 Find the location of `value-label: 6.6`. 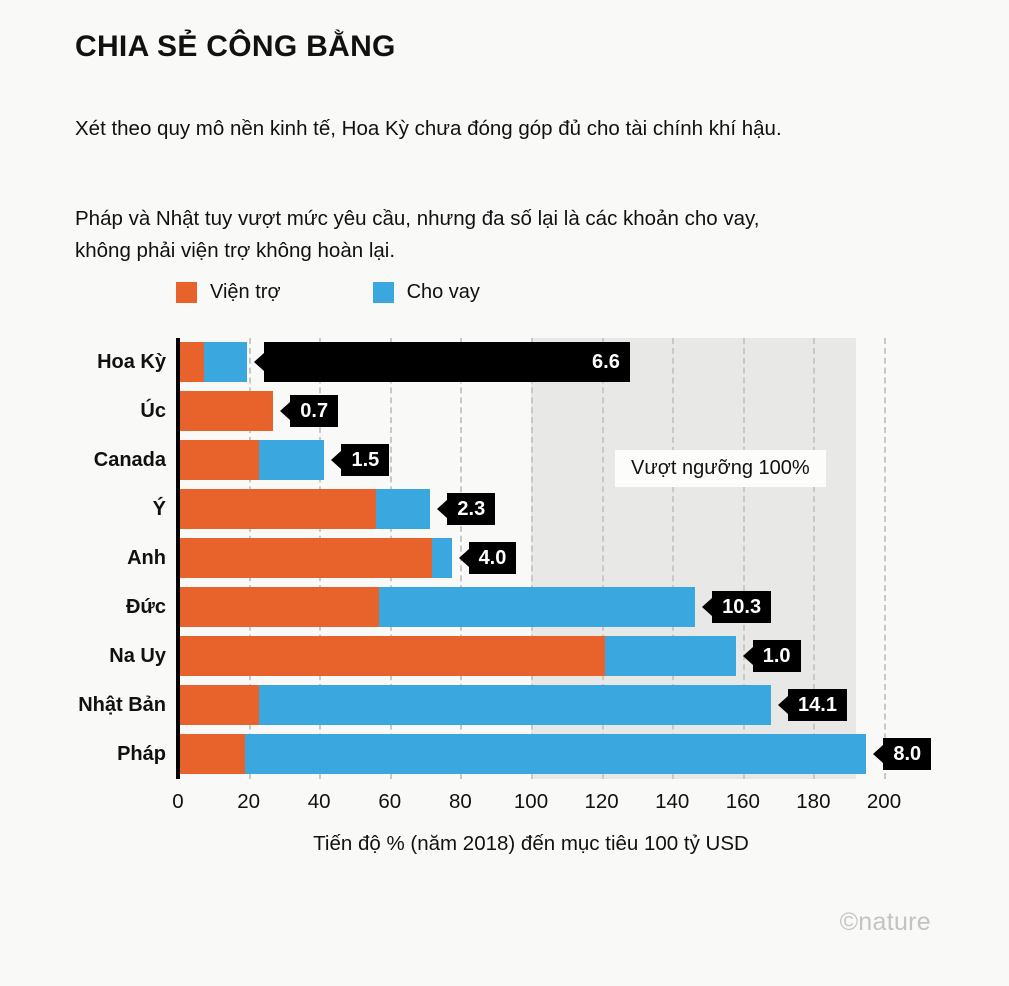

value-label: 6.6 is located at coordinates (446, 362).